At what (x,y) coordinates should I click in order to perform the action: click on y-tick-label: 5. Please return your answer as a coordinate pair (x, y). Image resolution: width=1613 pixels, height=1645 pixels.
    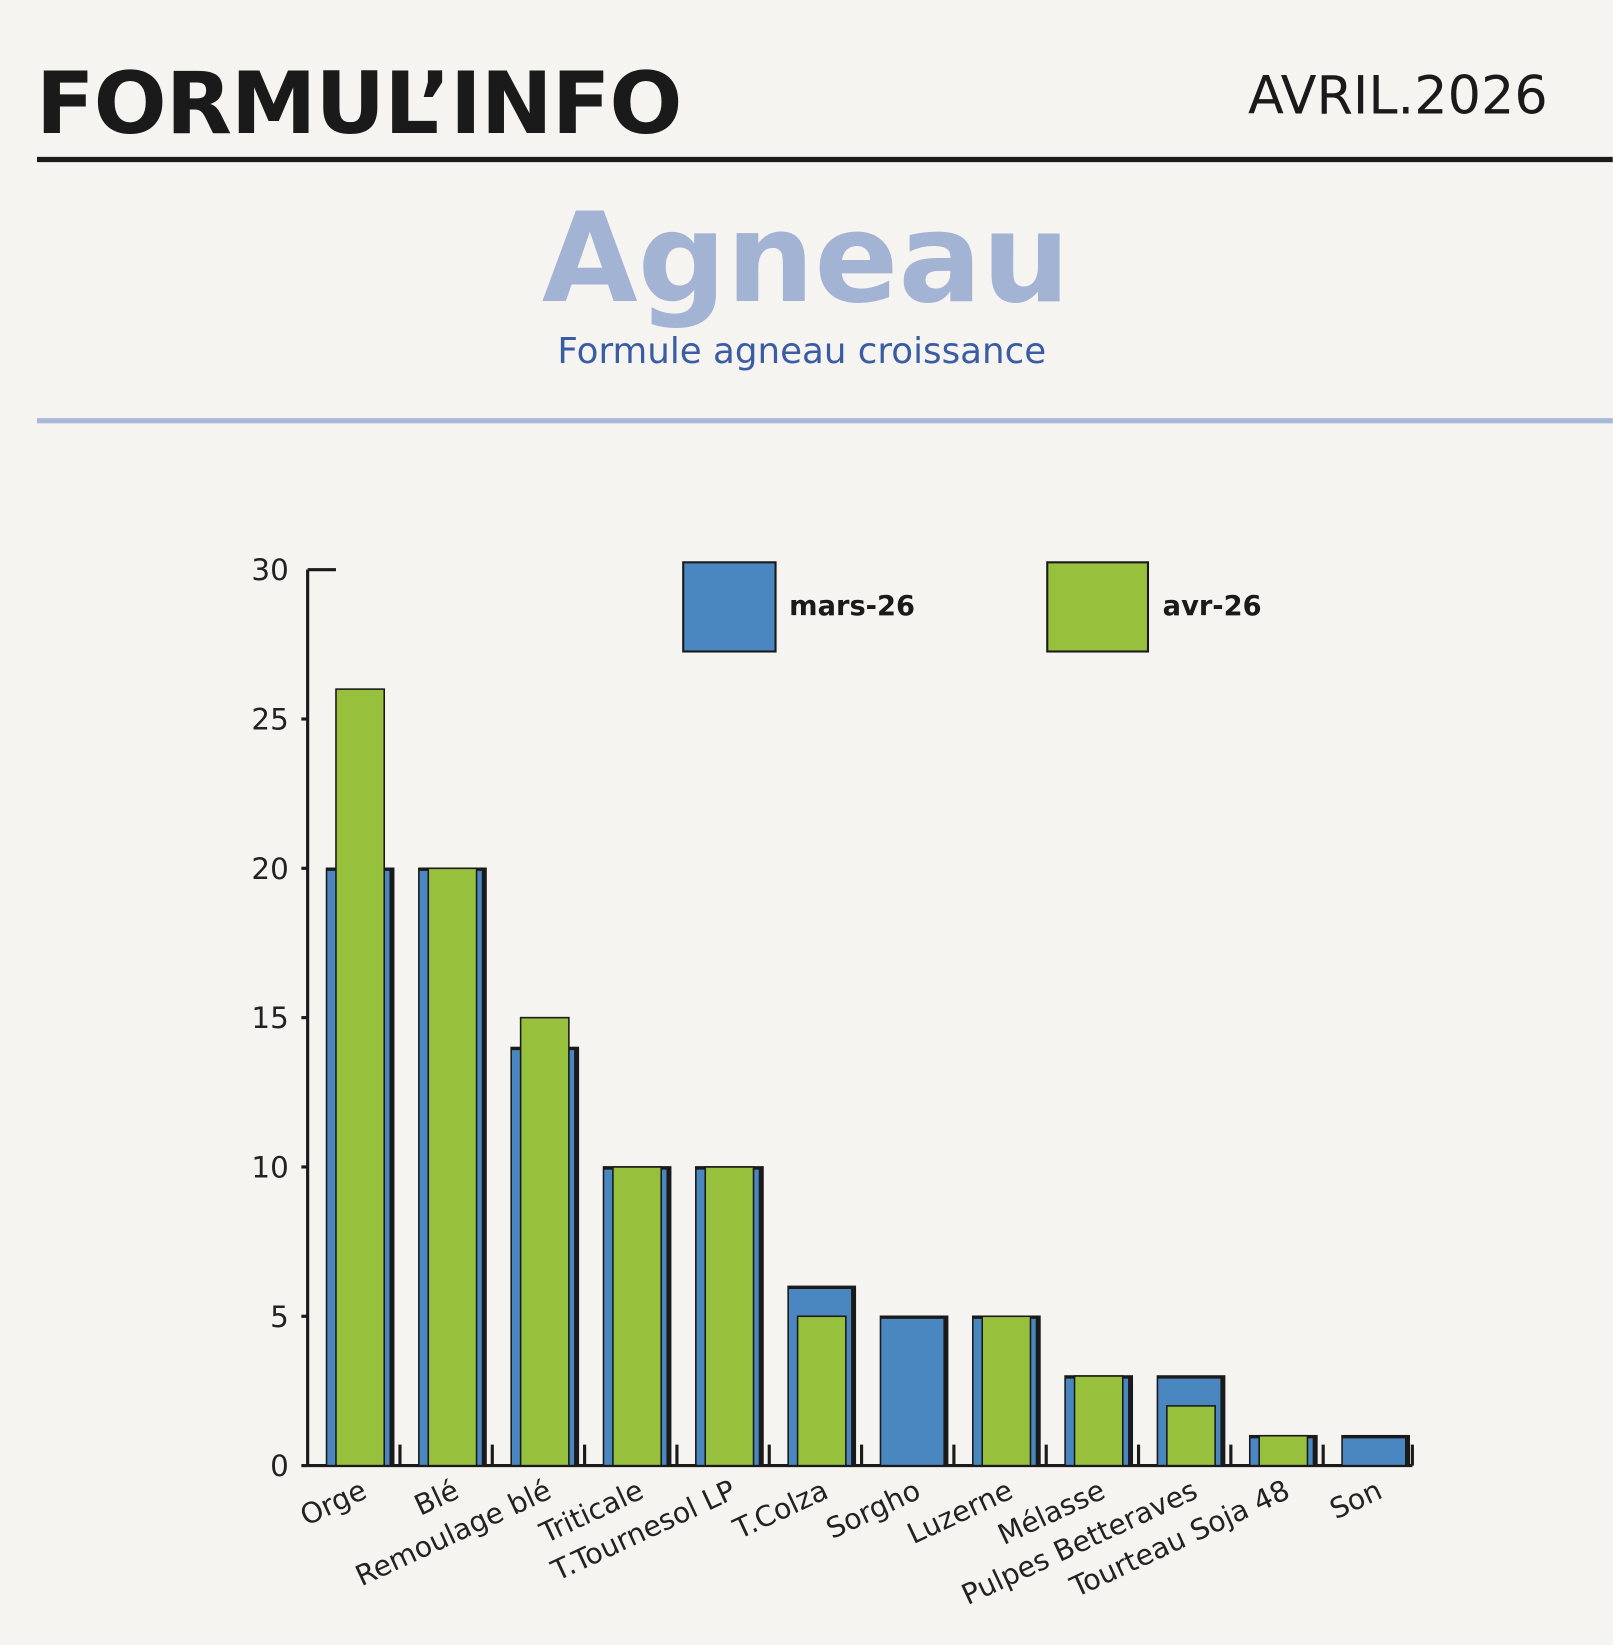
    Looking at the image, I should click on (279, 1317).